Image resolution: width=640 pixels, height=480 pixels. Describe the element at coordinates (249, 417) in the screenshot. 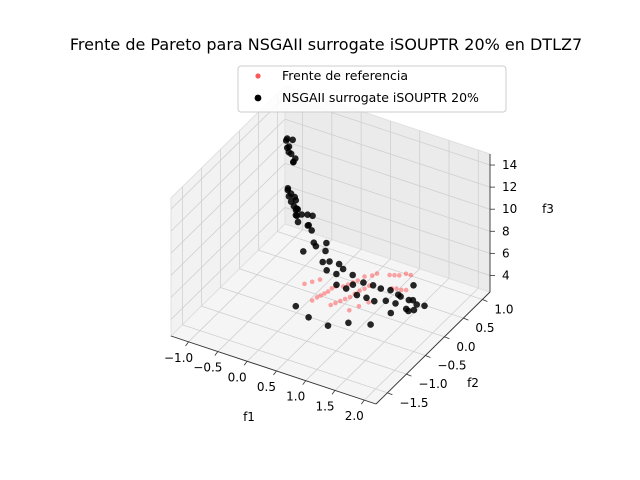

I see `x-axis-label: f1` at that location.